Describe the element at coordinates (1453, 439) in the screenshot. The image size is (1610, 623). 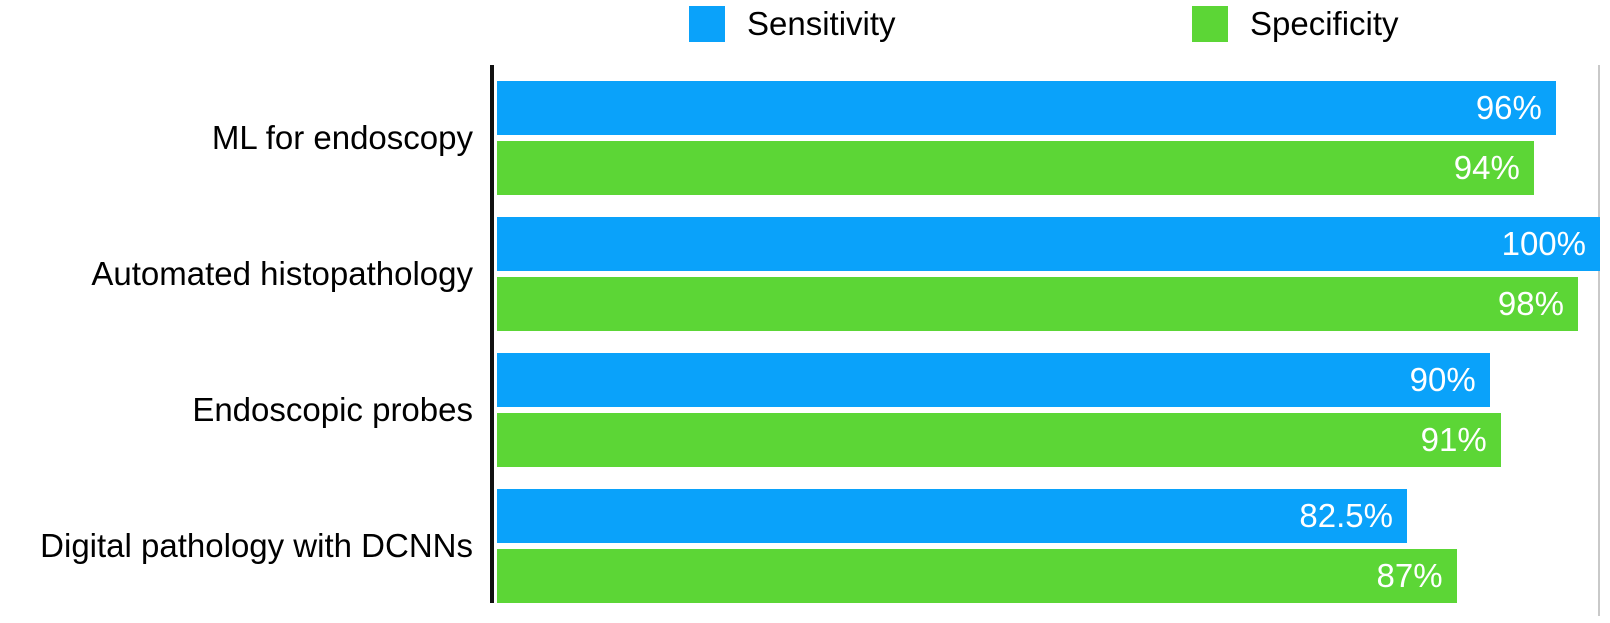
I see `bar-value-label: 91%` at that location.